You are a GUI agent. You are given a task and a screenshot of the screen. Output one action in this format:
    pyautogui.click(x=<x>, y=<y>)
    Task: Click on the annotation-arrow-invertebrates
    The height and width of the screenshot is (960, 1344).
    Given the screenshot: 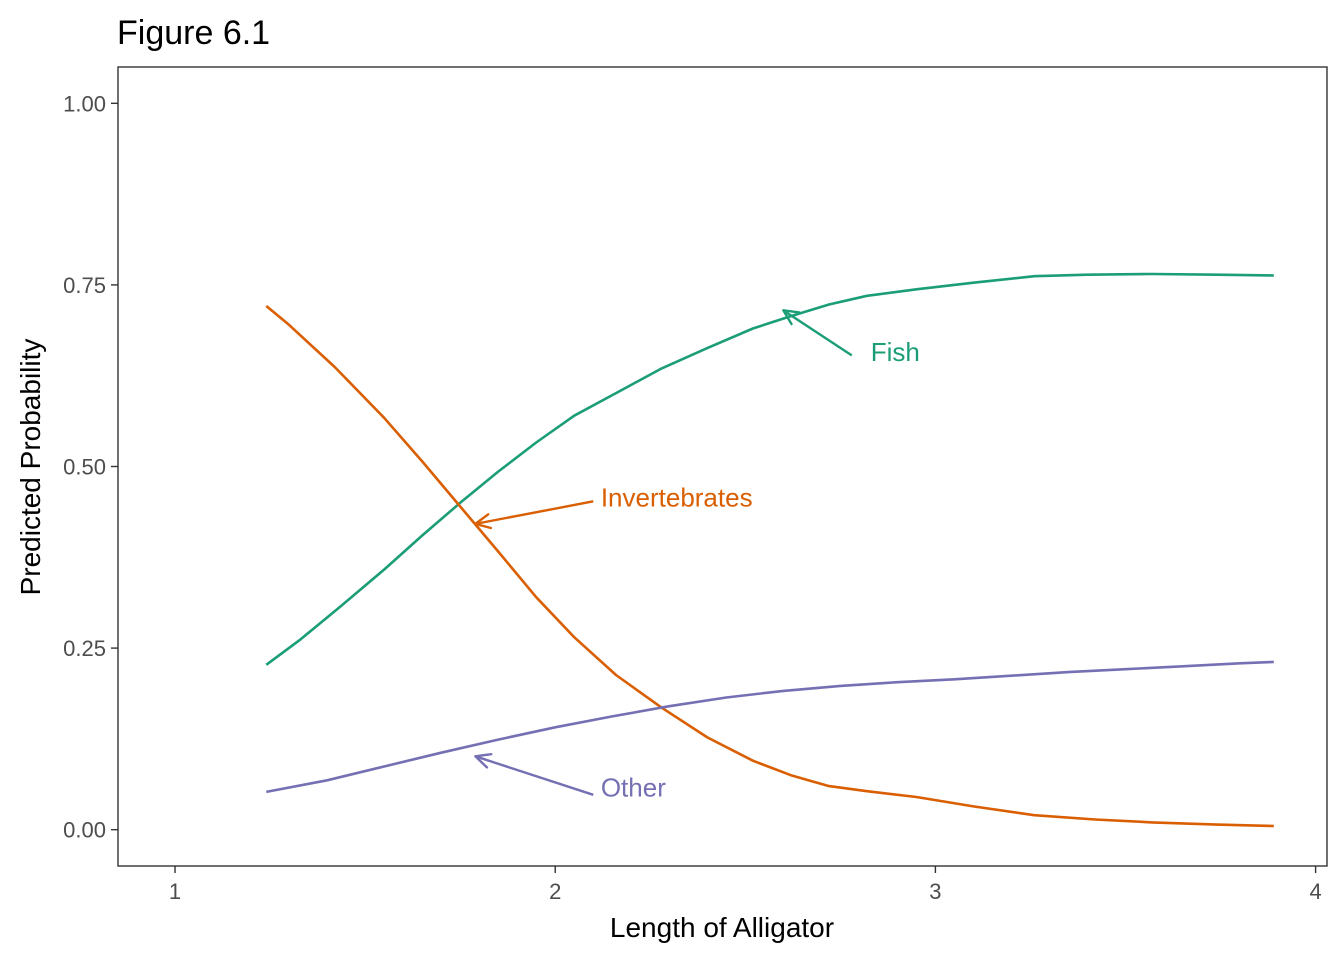 What is the action you would take?
    pyautogui.click(x=534, y=515)
    